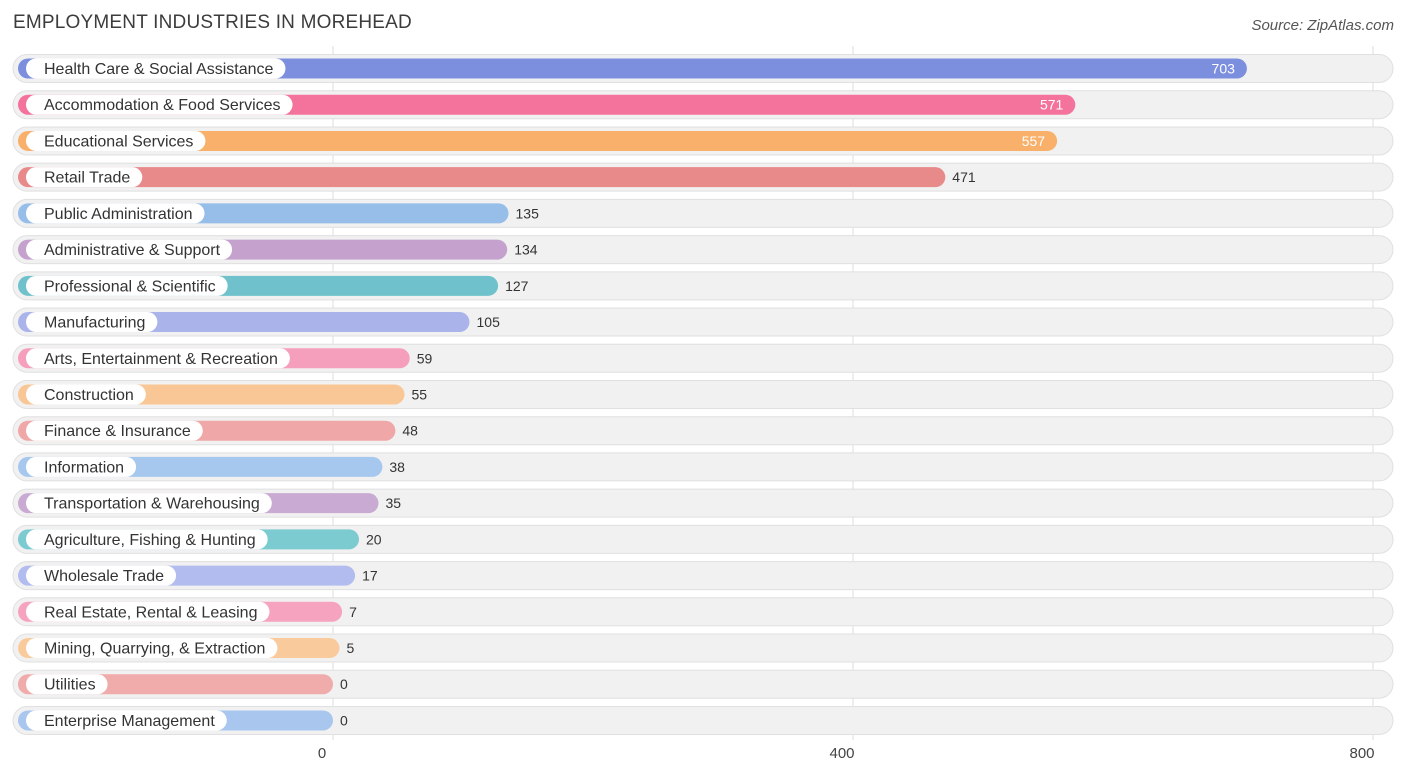  Describe the element at coordinates (703, 503) in the screenshot. I see `bar-row: Transportation & Warehousing 35` at that location.